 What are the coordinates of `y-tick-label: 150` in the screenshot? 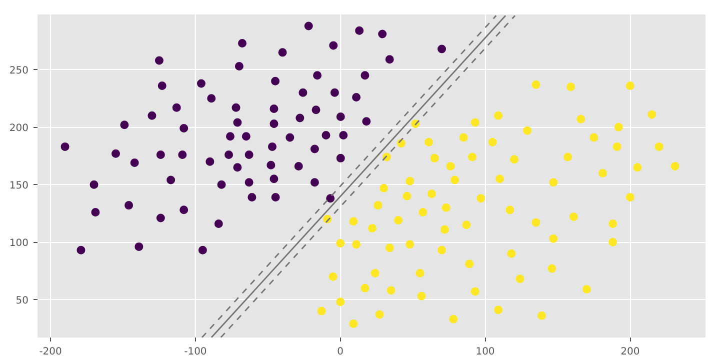 It's located at (19, 186).